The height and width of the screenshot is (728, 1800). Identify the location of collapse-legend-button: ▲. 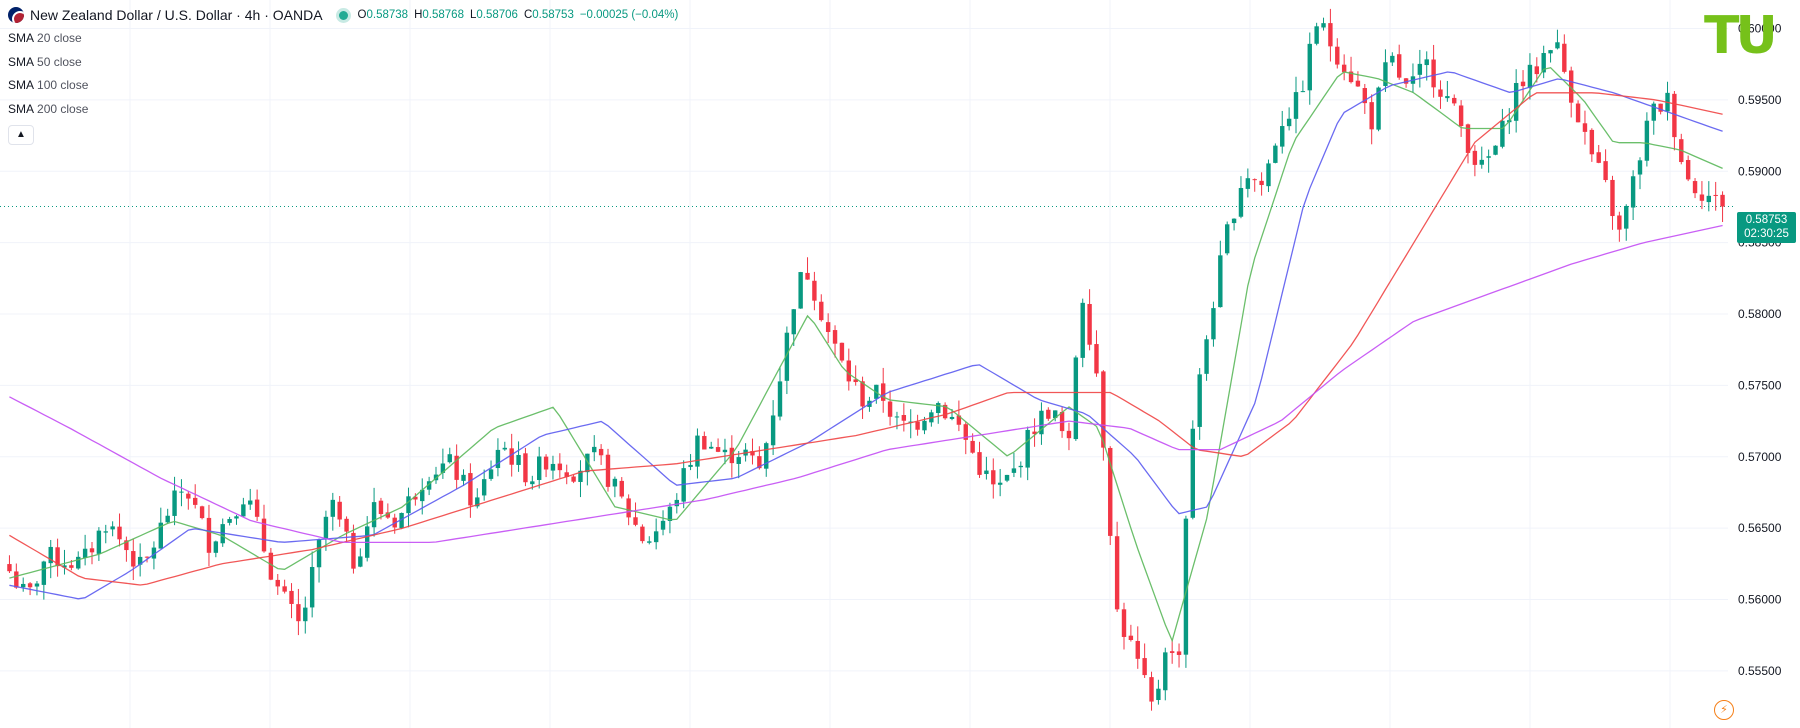
(21, 135).